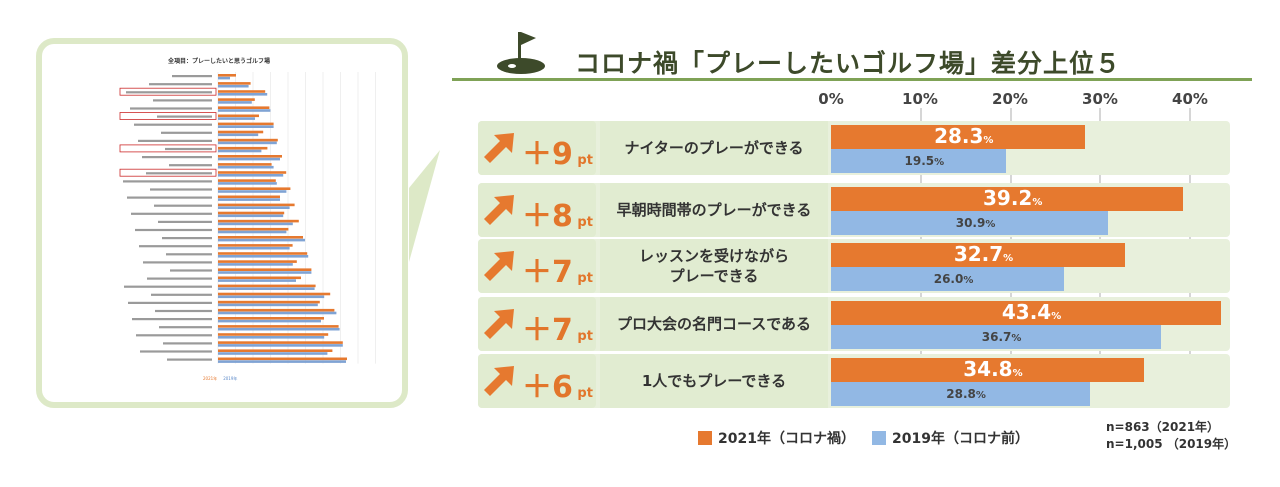 The image size is (1280, 487). What do you see at coordinates (879, 438) in the screenshot?
I see `legend-swatch-2019` at bounding box center [879, 438].